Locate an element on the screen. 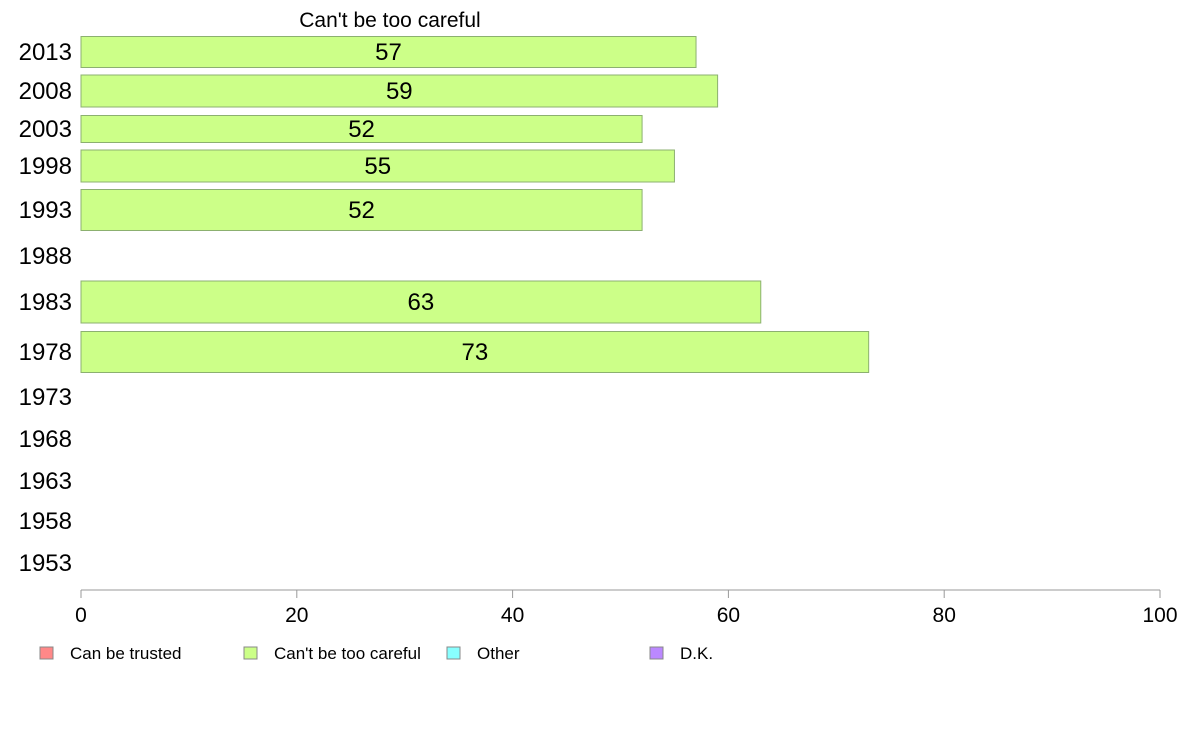 The width and height of the screenshot is (1188, 736). y-tick-label: 1988 is located at coordinates (45, 256).